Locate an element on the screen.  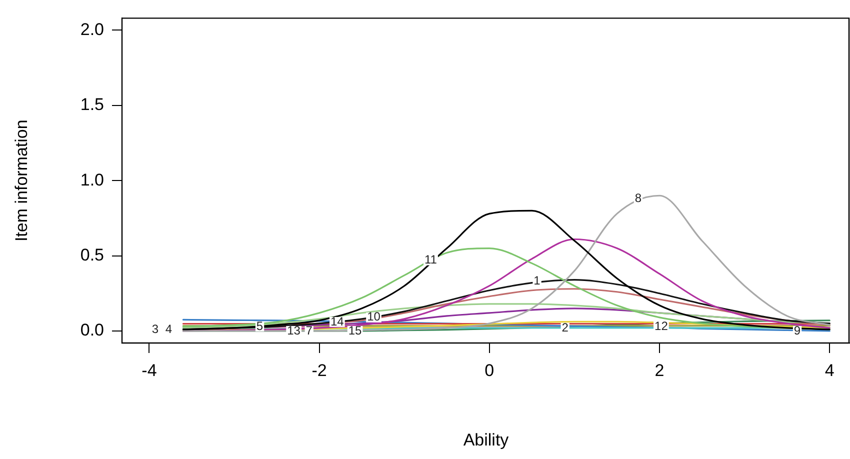
annotation: 3 is located at coordinates (155, 329).